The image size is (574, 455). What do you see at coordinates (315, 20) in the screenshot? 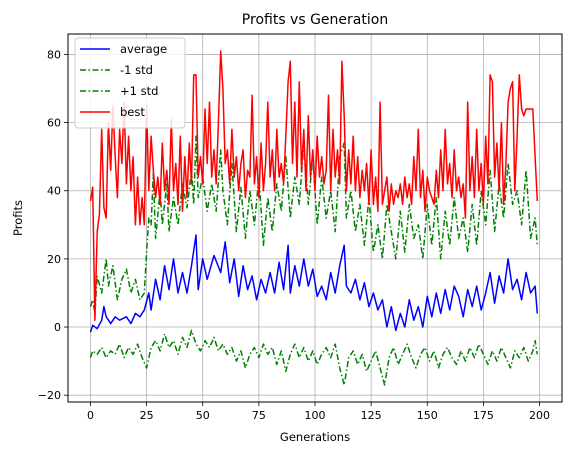
I see `chart-title: Profits vs Generation` at bounding box center [315, 20].